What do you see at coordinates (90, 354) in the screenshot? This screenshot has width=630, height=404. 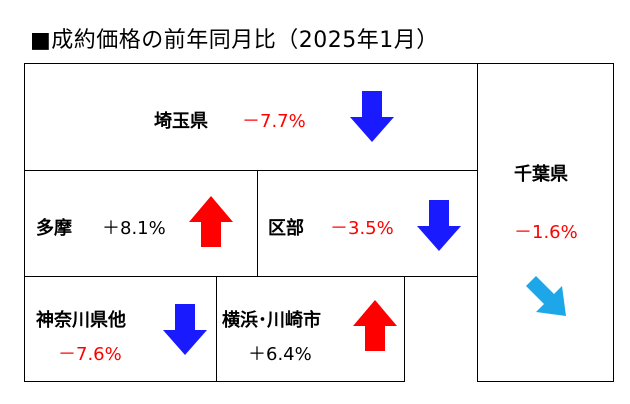 I see `region-change: －7.6%` at bounding box center [90, 354].